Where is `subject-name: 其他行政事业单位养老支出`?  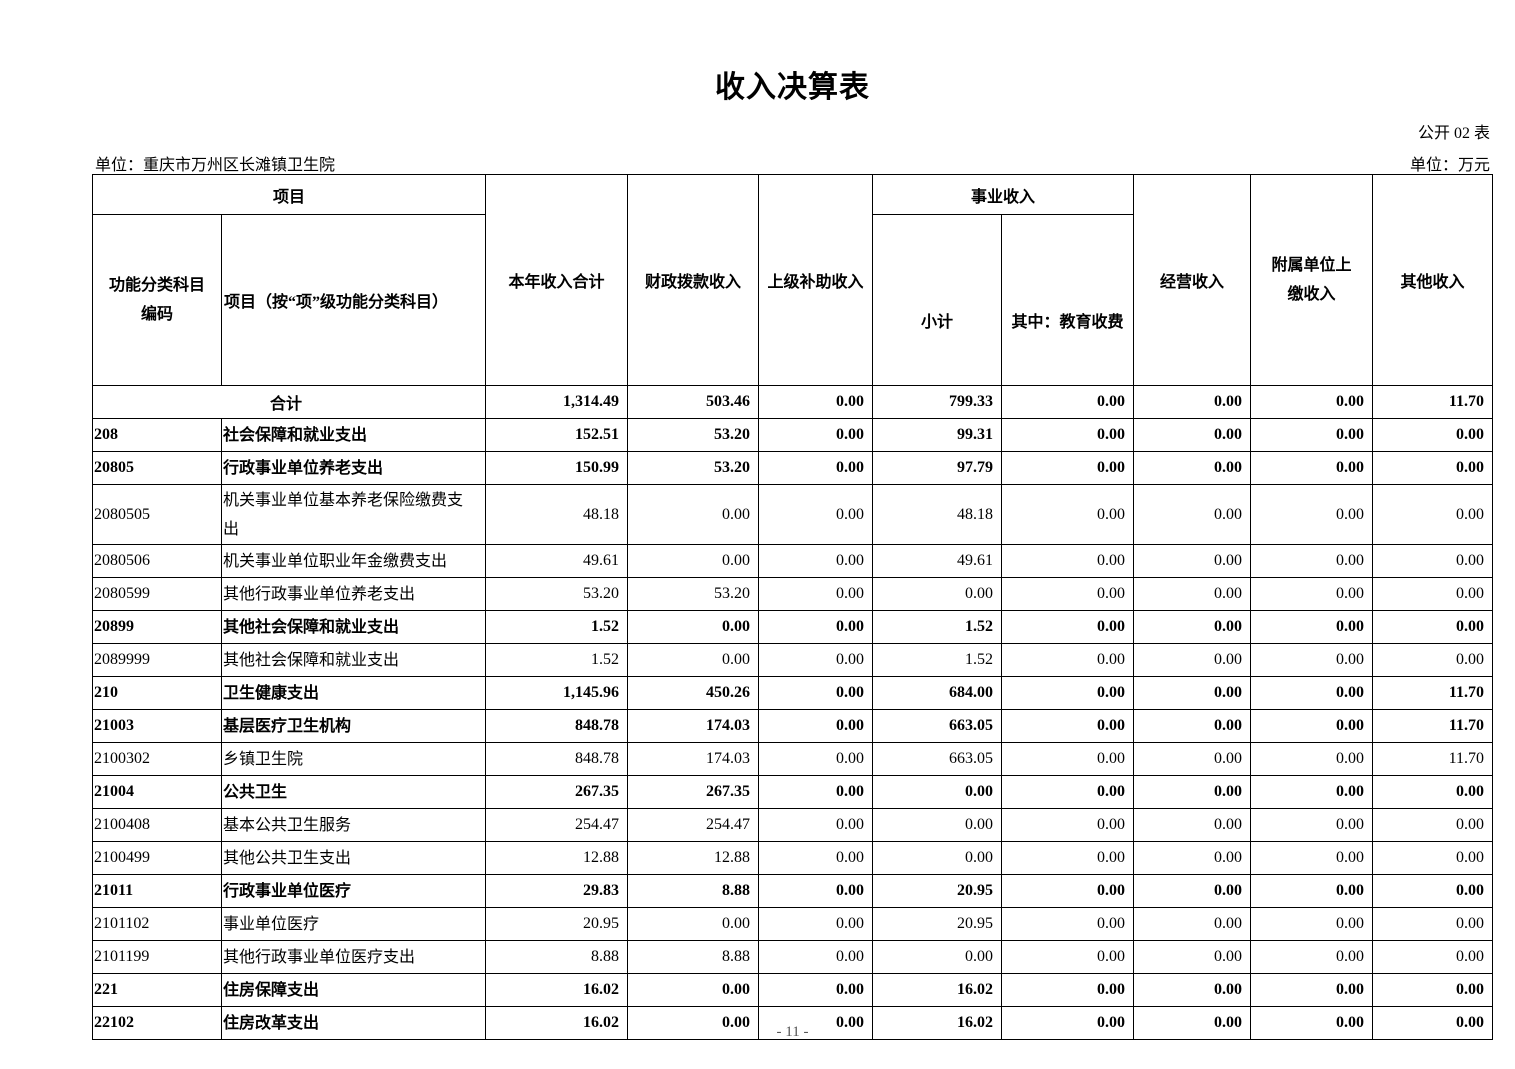
subject-name: 其他行政事业单位养老支出 is located at coordinates (353, 594).